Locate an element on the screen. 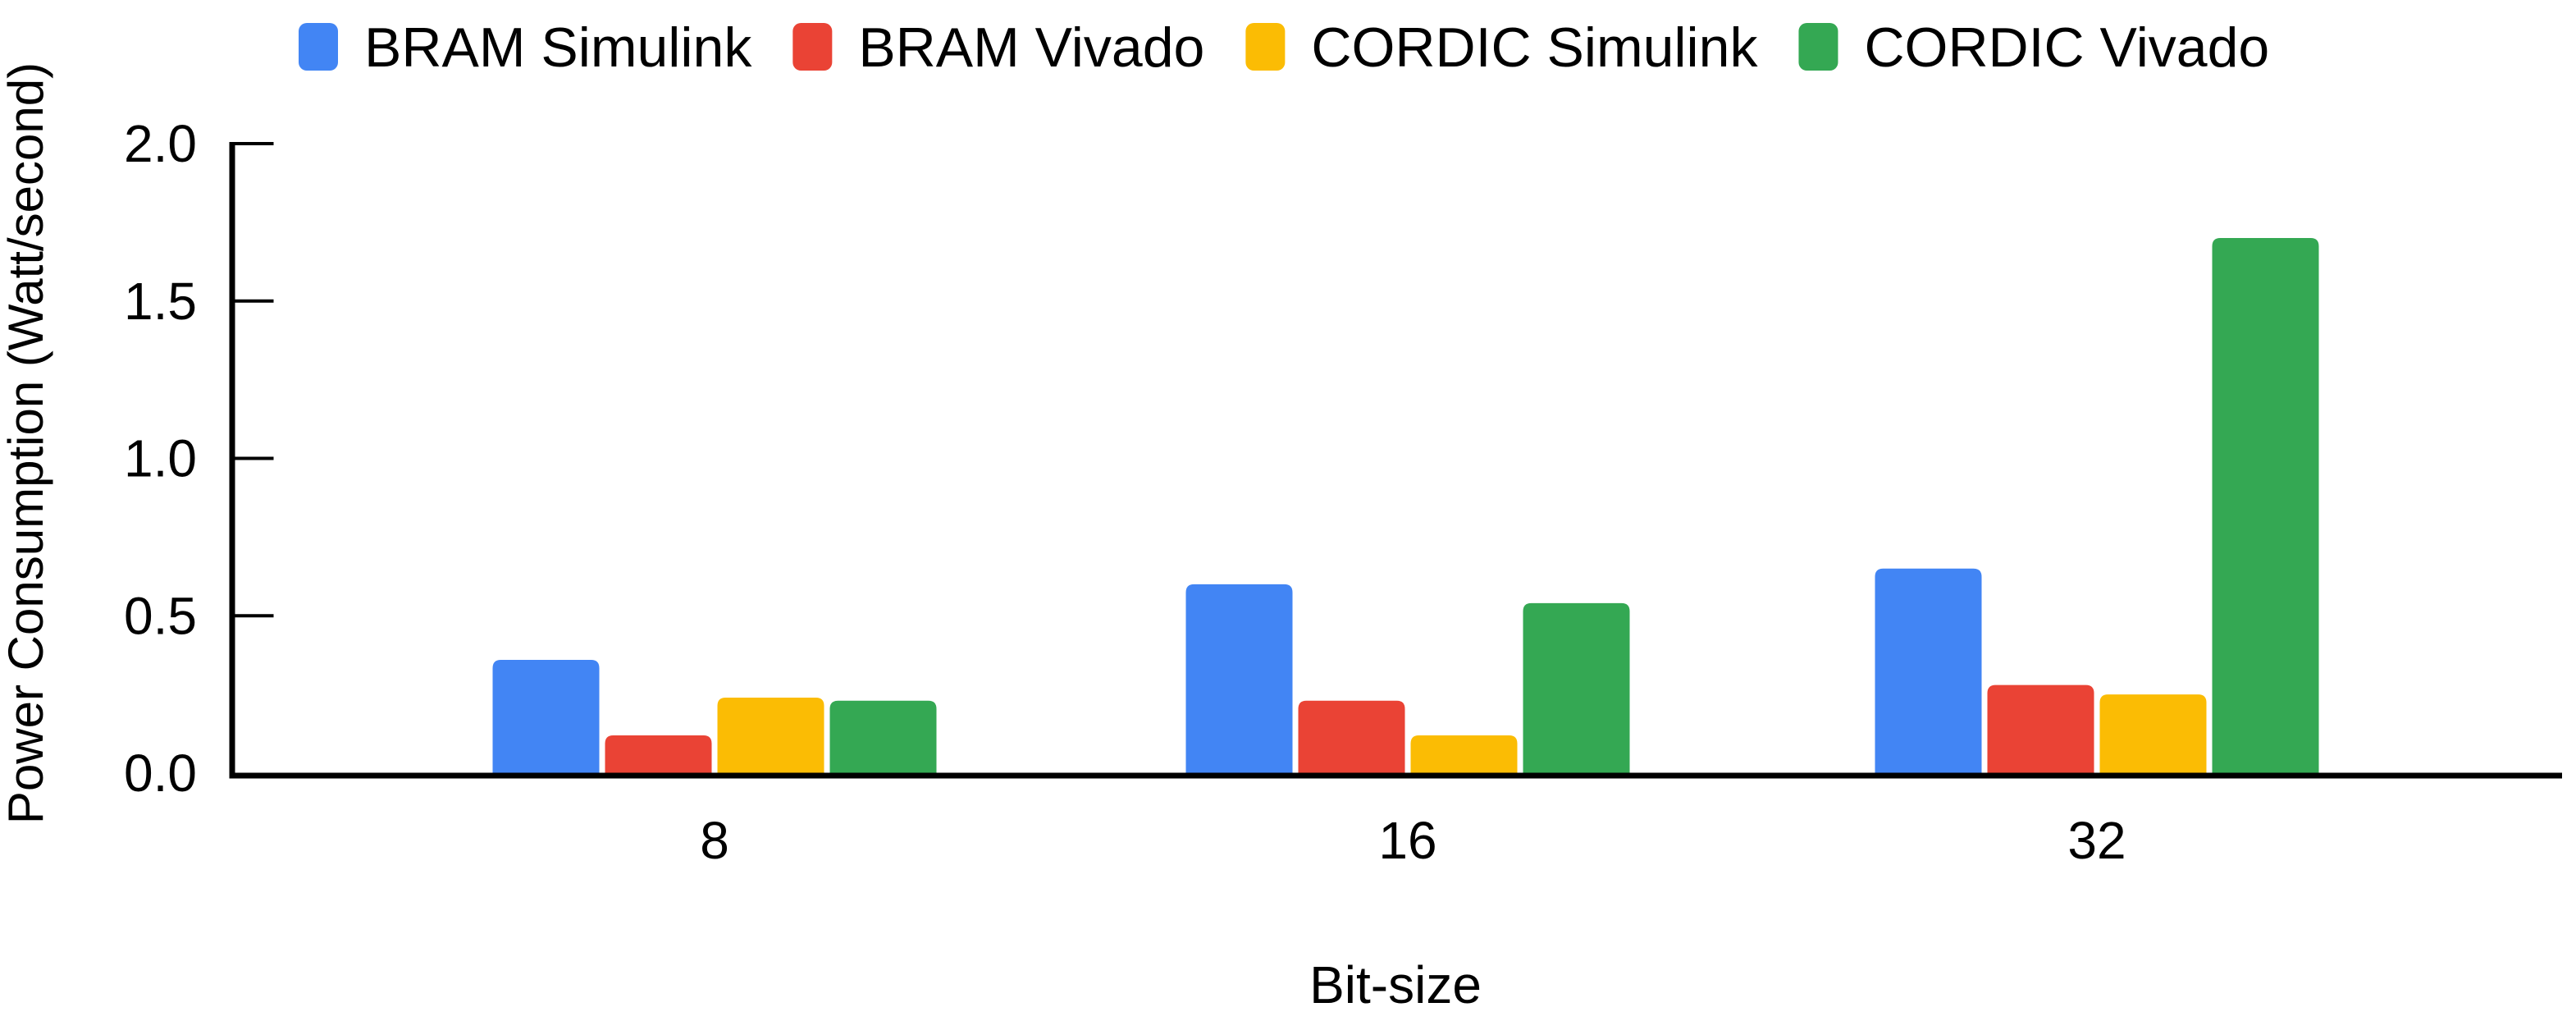 This screenshot has width=2576, height=1021. x-axis-line is located at coordinates (1396, 775).